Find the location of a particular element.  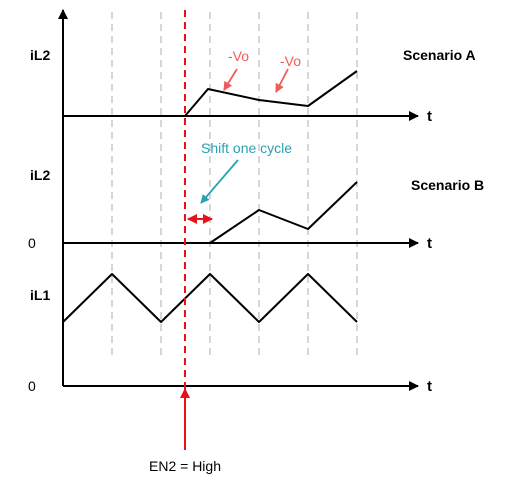

il1-trace is located at coordinates (210, 298).